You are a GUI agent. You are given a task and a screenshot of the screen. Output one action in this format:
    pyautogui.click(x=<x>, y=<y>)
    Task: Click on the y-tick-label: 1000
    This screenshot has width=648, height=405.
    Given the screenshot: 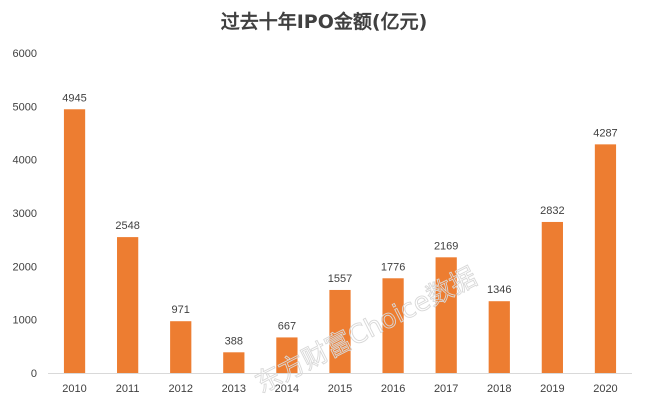 What is the action you would take?
    pyautogui.click(x=25, y=321)
    